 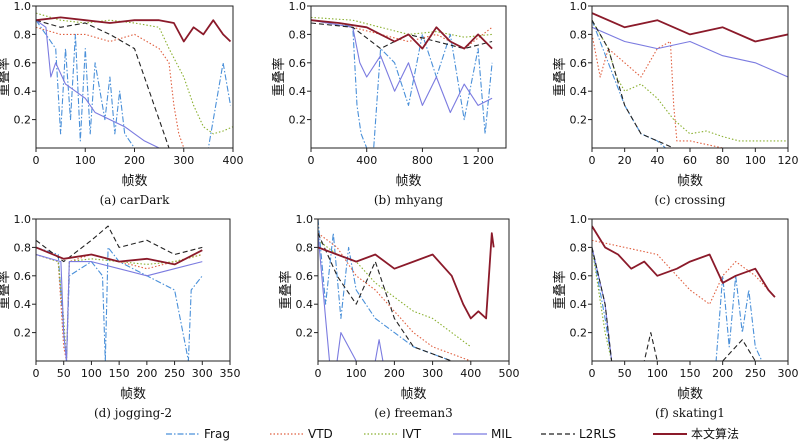 What do you see at coordinates (135, 200) in the screenshot?
I see `panel-caption: (a) carDark` at bounding box center [135, 200].